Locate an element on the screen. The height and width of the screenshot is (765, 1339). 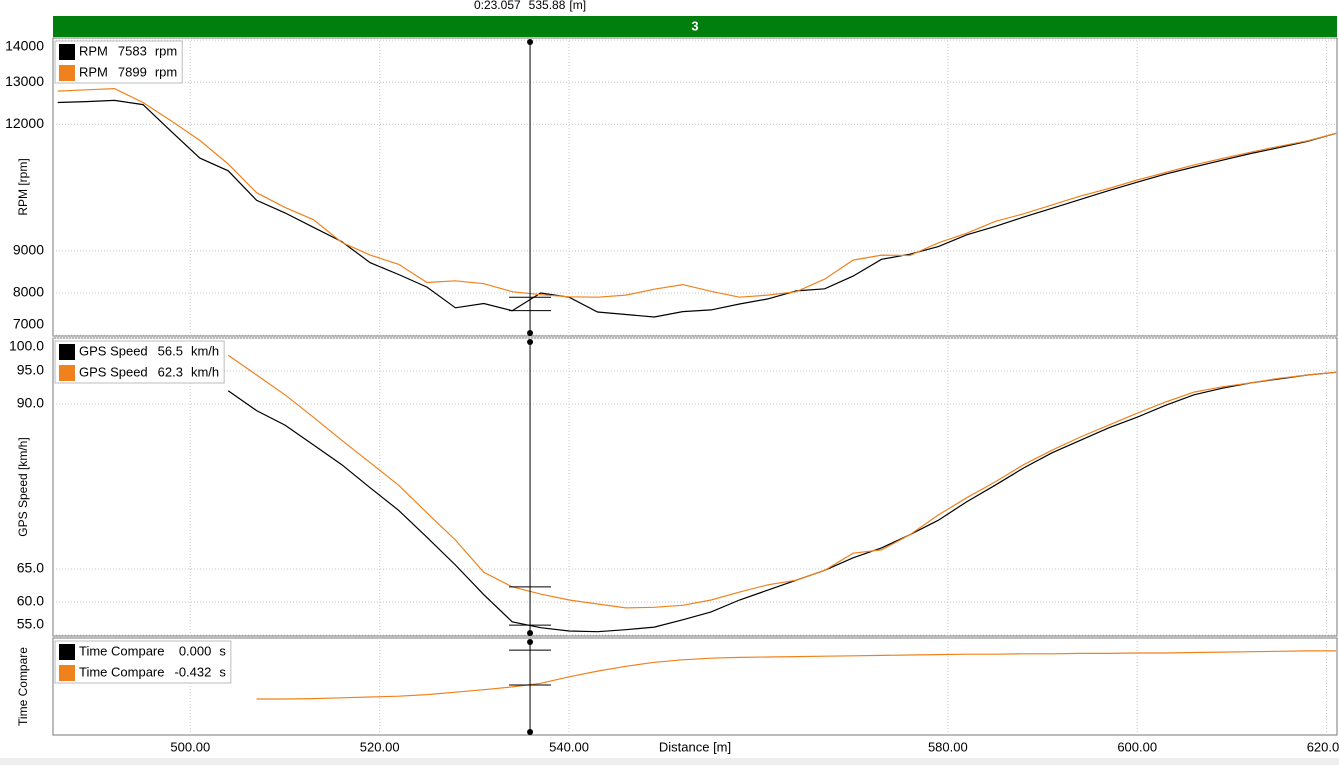
y-tick-label: 8000 is located at coordinates (28, 292).